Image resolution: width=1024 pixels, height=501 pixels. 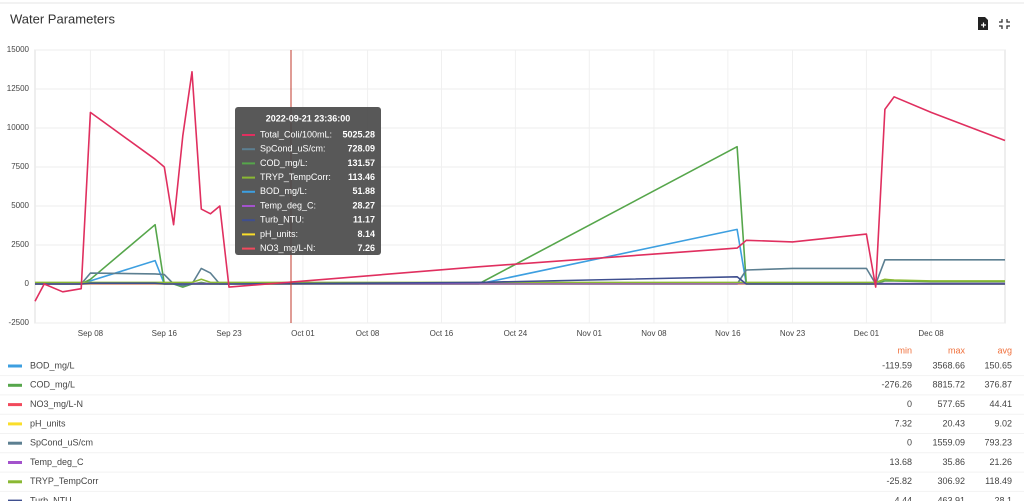 What do you see at coordinates (900, 462) in the screenshot?
I see `legend-min: 13.68` at bounding box center [900, 462].